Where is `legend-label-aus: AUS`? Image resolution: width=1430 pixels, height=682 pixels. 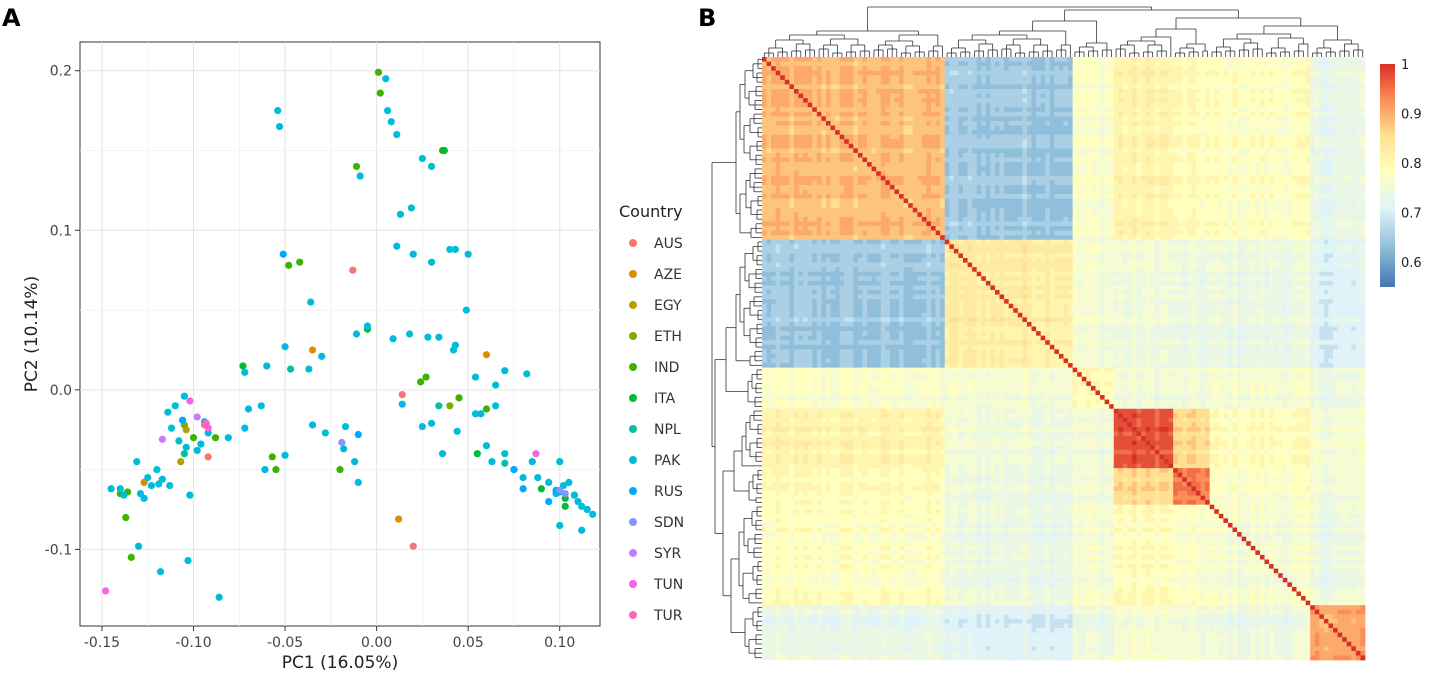 legend-label-aus: AUS is located at coordinates (668, 244).